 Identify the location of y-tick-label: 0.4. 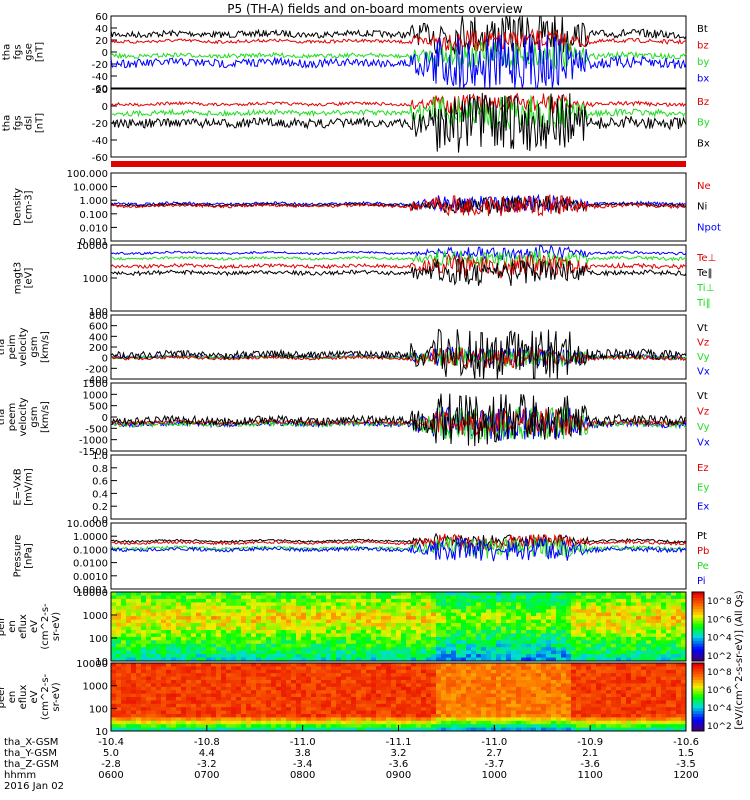
(100, 494).